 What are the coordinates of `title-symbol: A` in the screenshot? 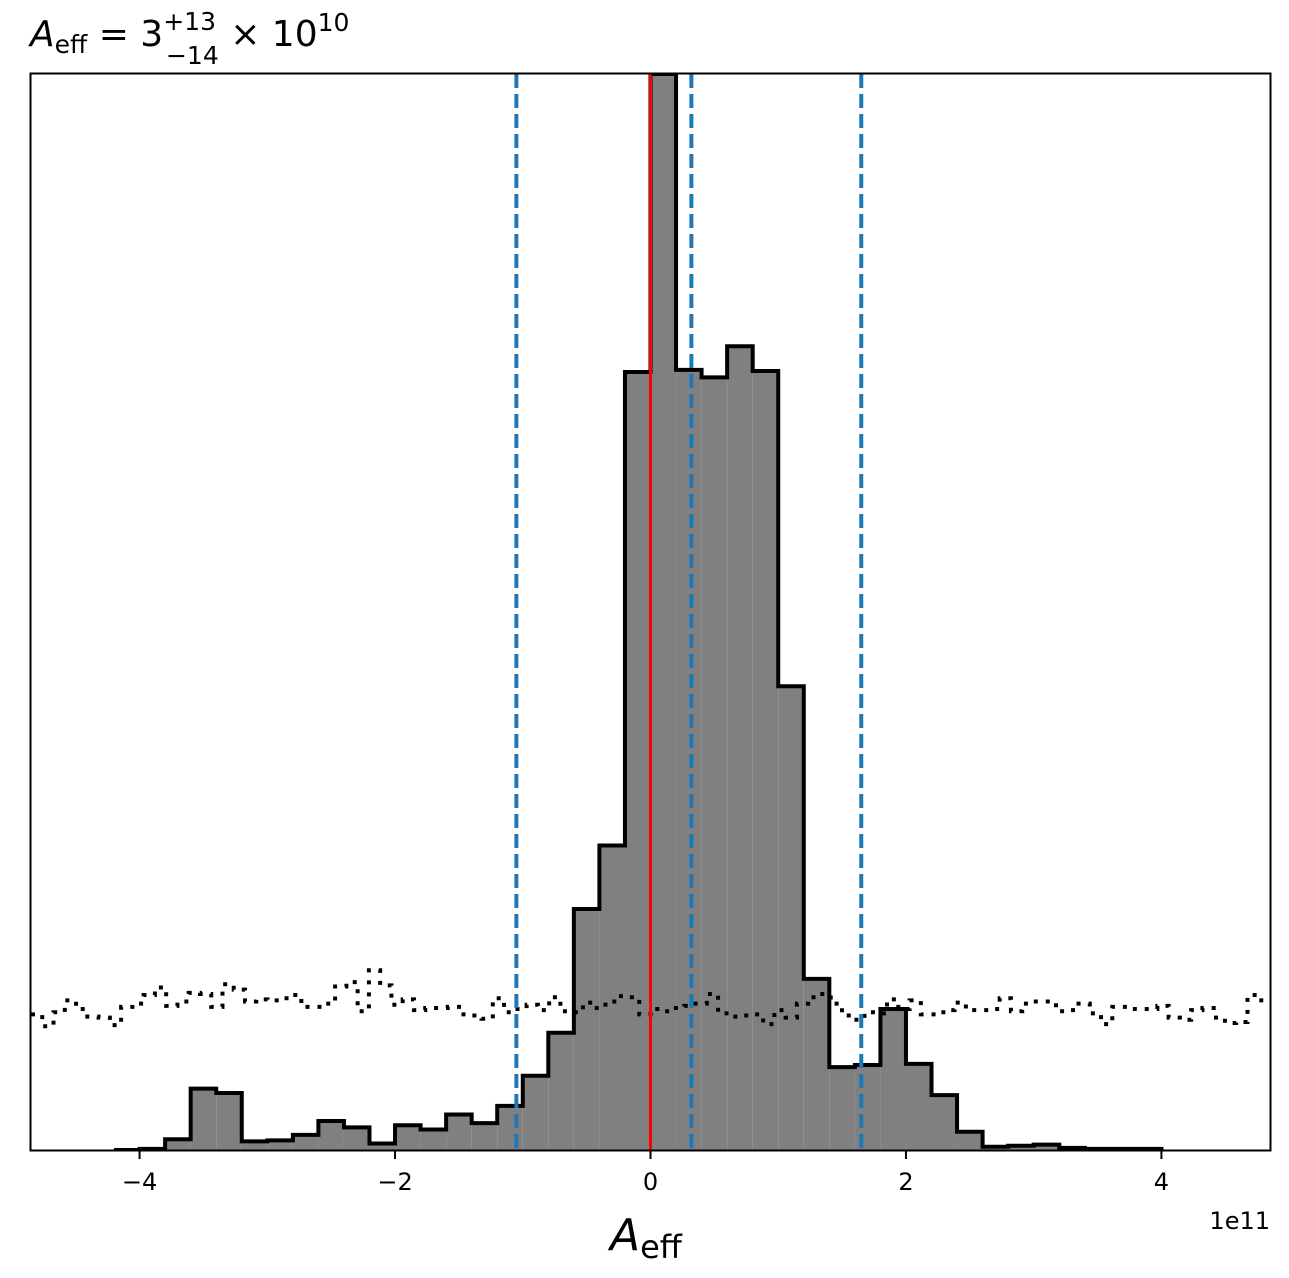 It's located at (41, 34).